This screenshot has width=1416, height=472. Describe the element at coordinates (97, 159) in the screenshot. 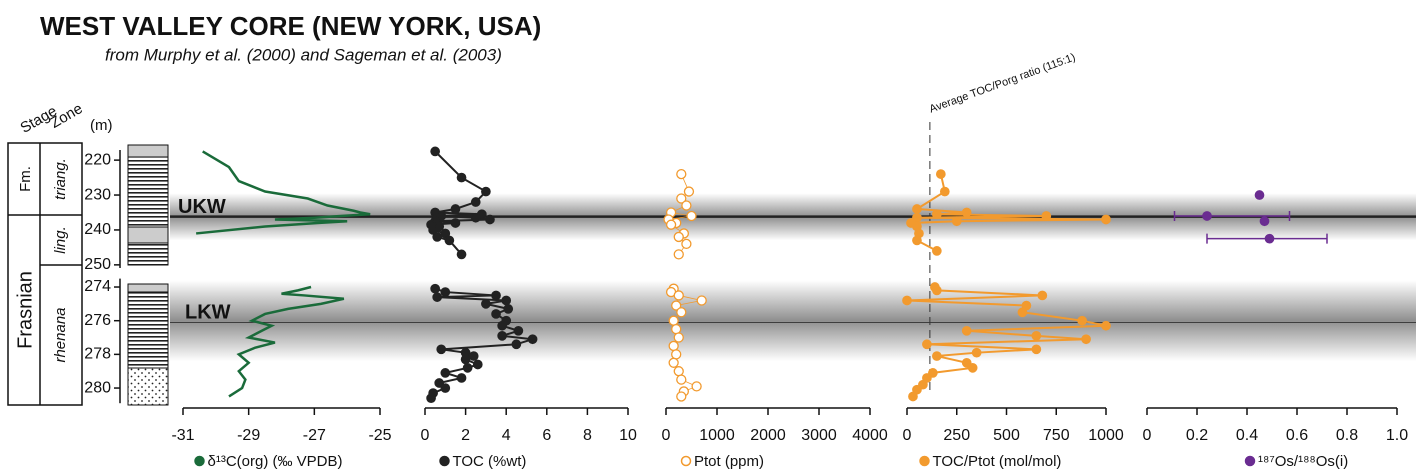

I see `y-tick-label: 220` at that location.